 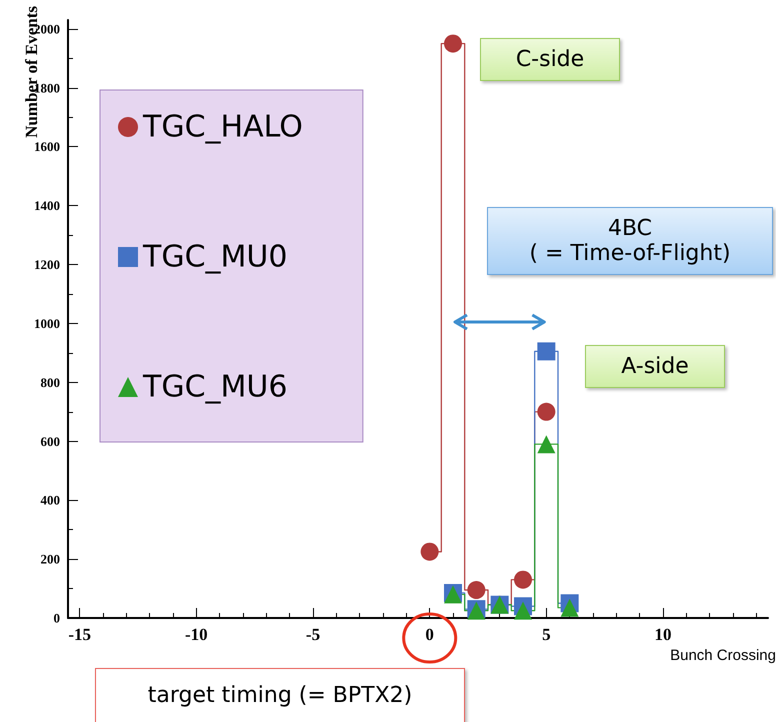 I want to click on x-tick-label: -5, so click(x=313, y=634).